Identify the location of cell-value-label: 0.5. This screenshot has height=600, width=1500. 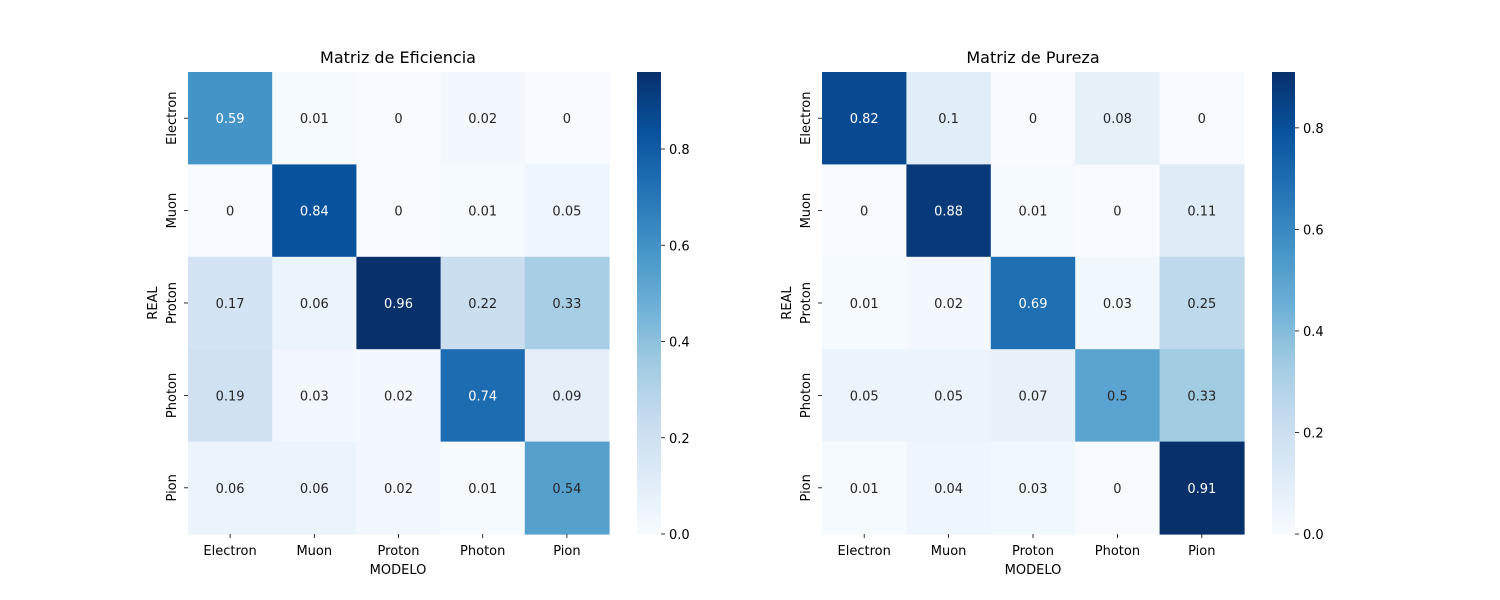
(1117, 396).